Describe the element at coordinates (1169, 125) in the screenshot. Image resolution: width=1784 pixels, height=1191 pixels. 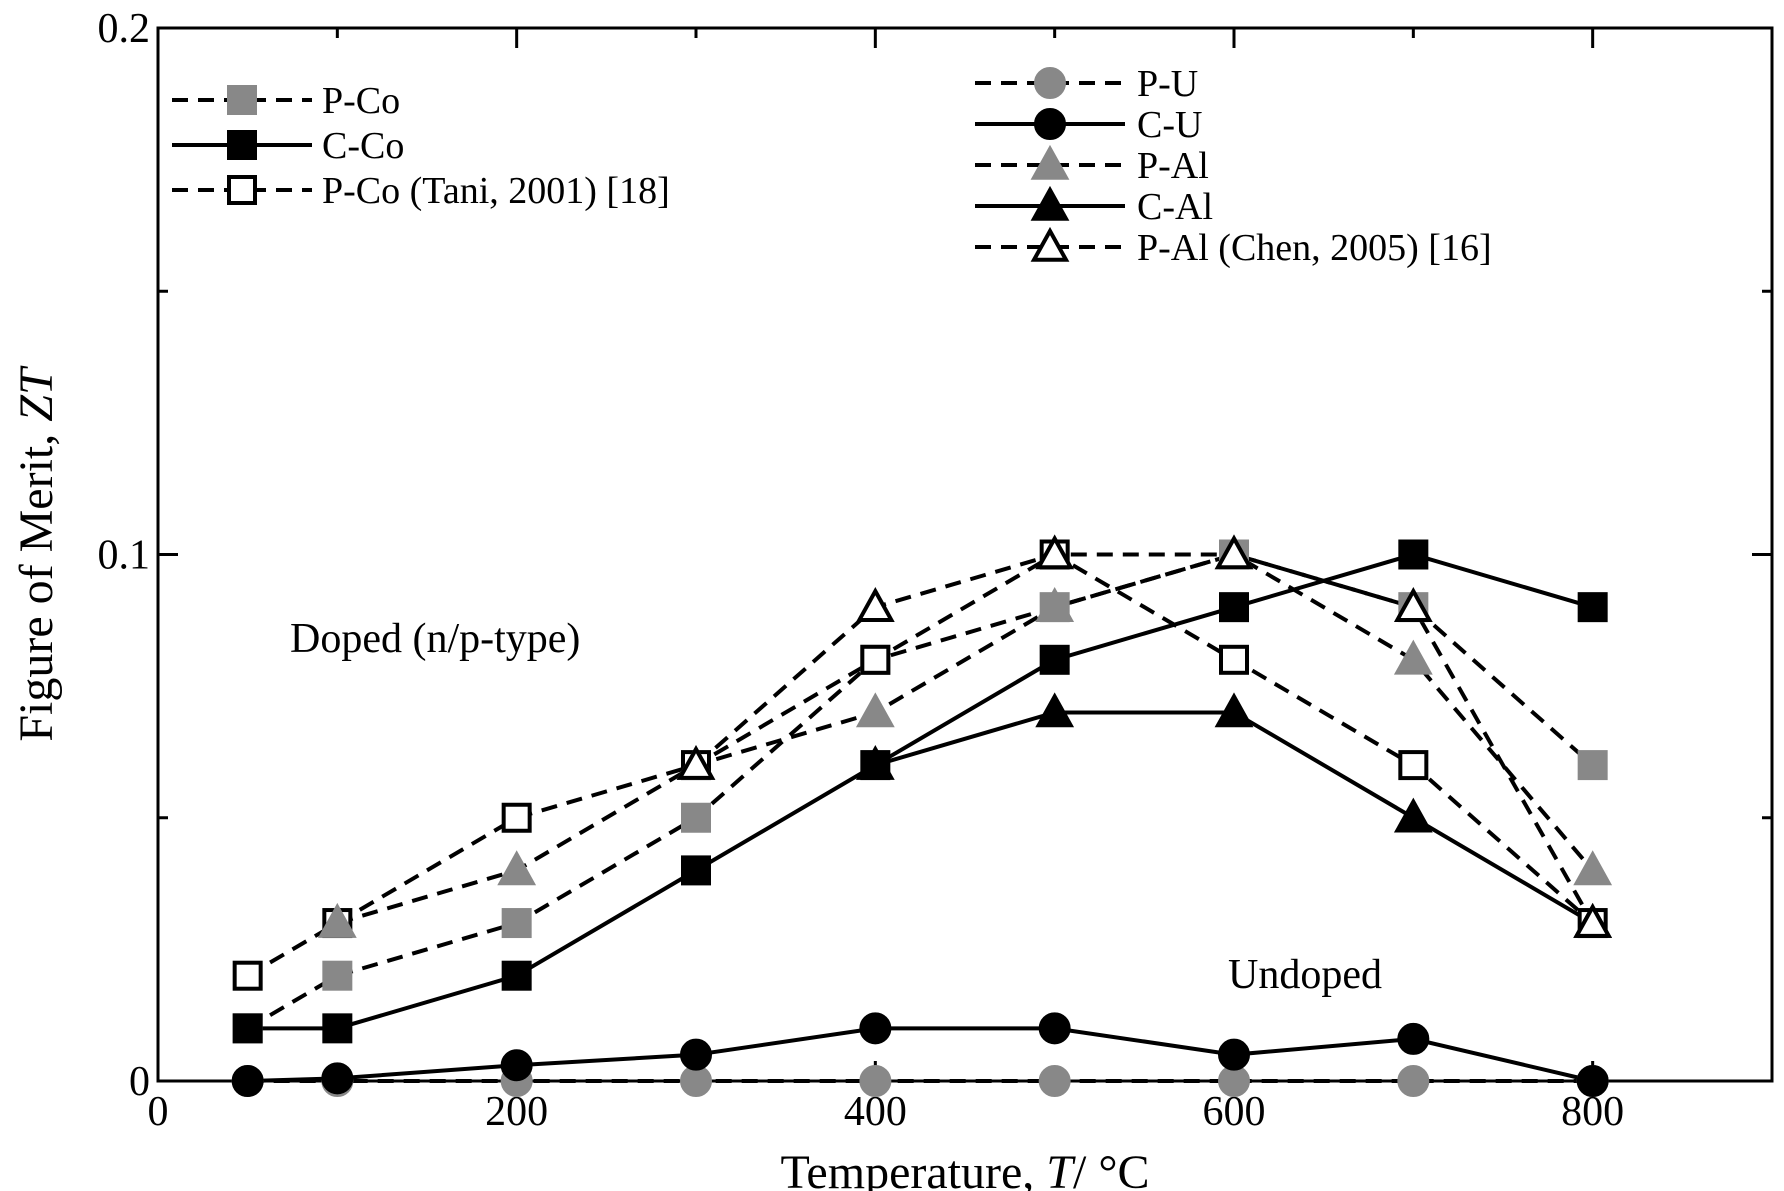
I see `legend-label-c-u: C-U` at that location.